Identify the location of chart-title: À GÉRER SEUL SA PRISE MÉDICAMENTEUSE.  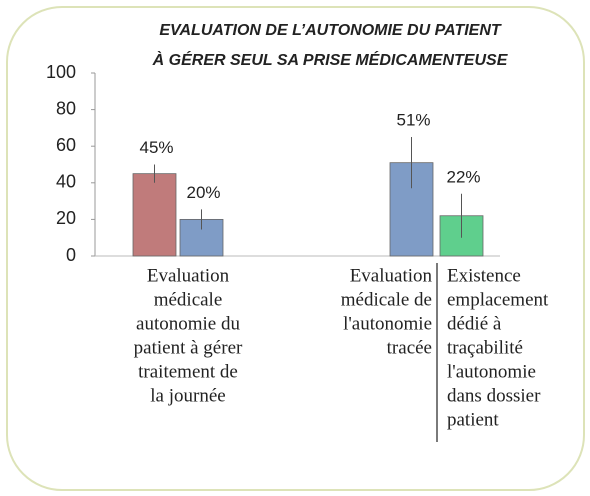
(330, 59).